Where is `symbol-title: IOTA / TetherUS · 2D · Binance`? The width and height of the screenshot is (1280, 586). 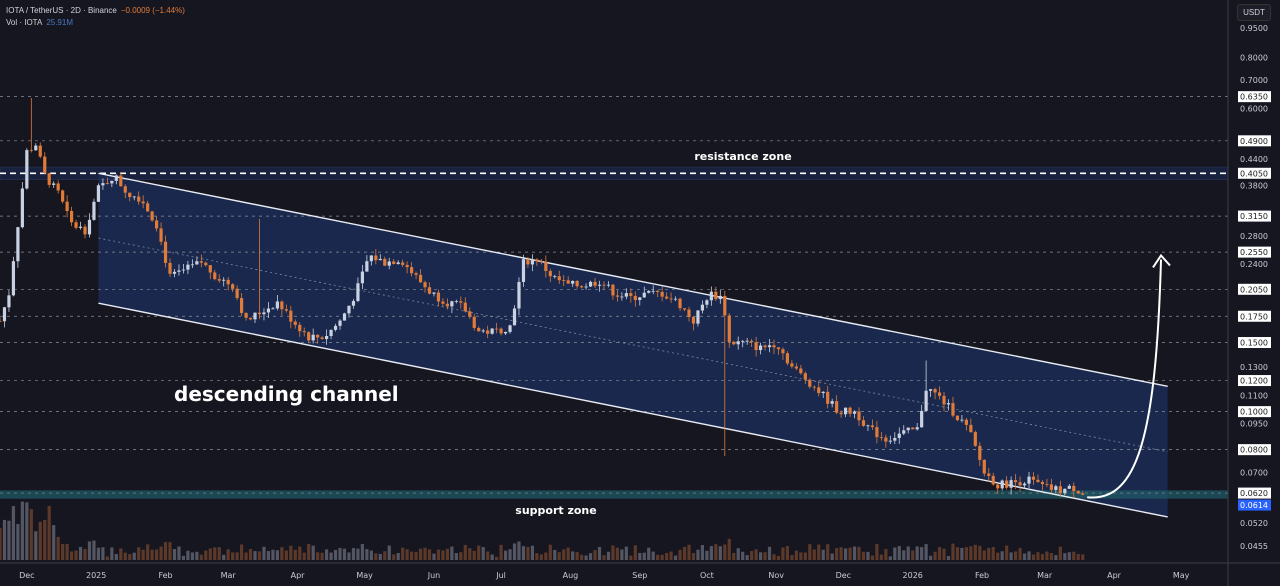 symbol-title: IOTA / TetherUS · 2D · Binance is located at coordinates (61, 10).